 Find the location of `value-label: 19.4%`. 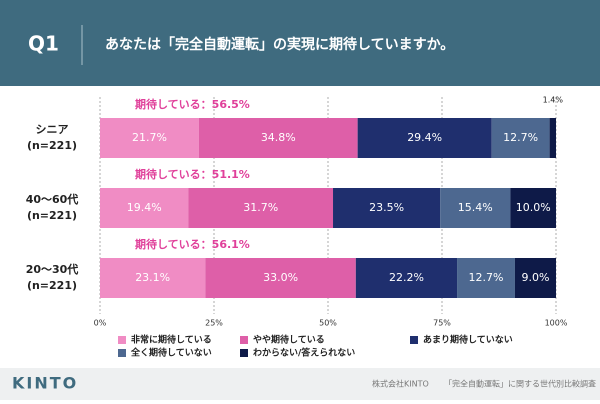

value-label: 19.4% is located at coordinates (144, 207).